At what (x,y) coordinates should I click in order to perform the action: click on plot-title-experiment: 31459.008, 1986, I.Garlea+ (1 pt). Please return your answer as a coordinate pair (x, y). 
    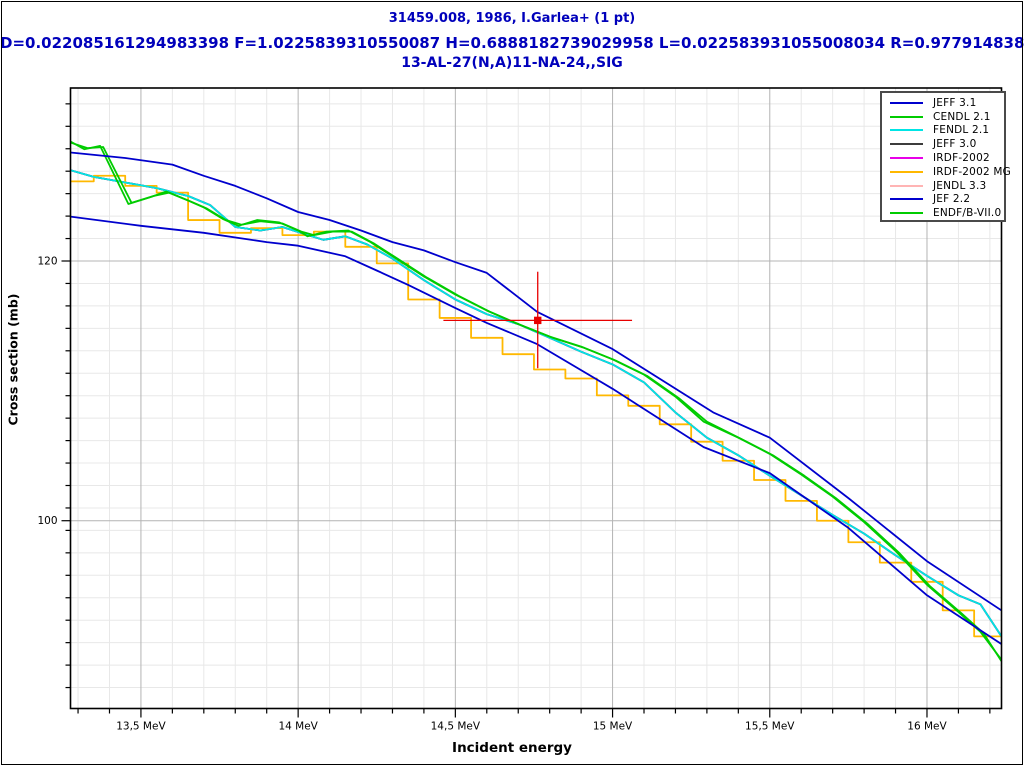
    Looking at the image, I should click on (512, 18).